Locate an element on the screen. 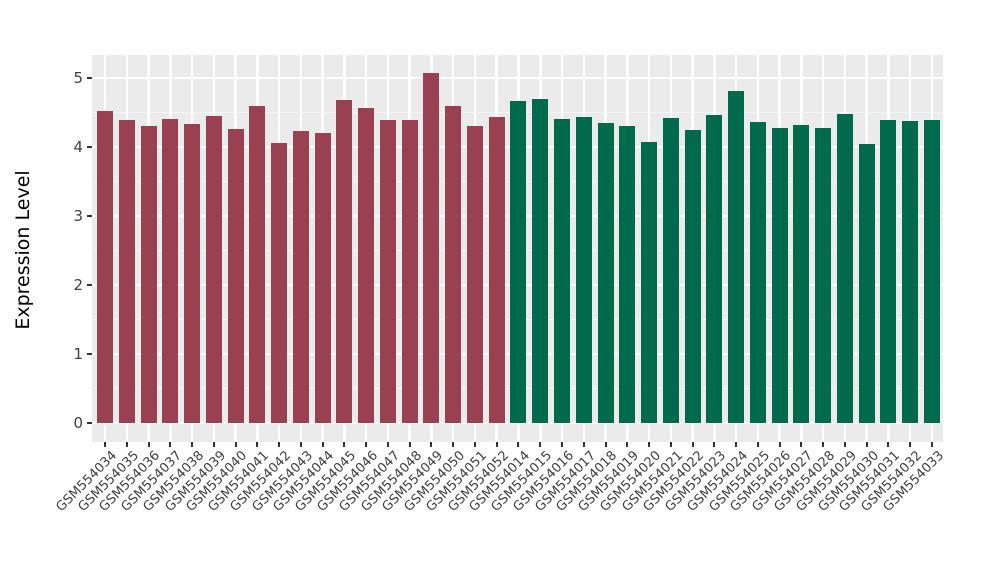 This screenshot has height=580, width=1000. y-tick-label: 2 is located at coordinates (78, 284).